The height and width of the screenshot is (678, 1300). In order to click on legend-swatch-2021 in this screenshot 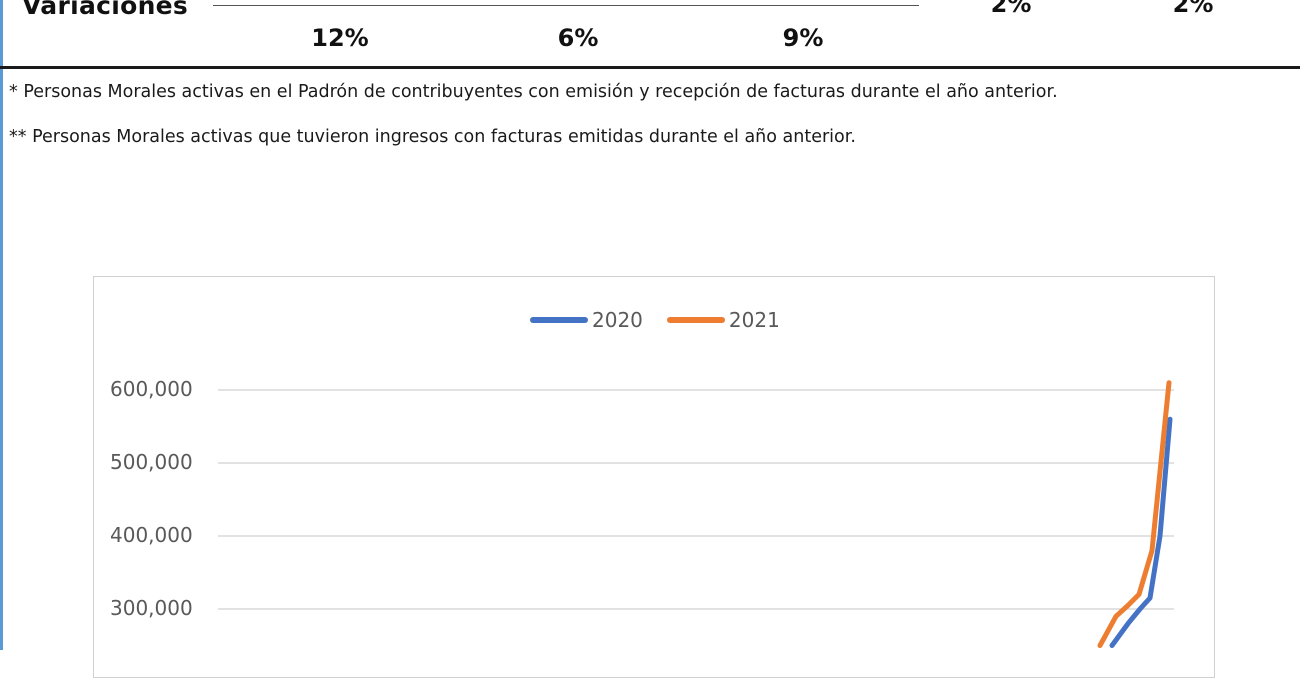, I will do `click(695, 320)`.